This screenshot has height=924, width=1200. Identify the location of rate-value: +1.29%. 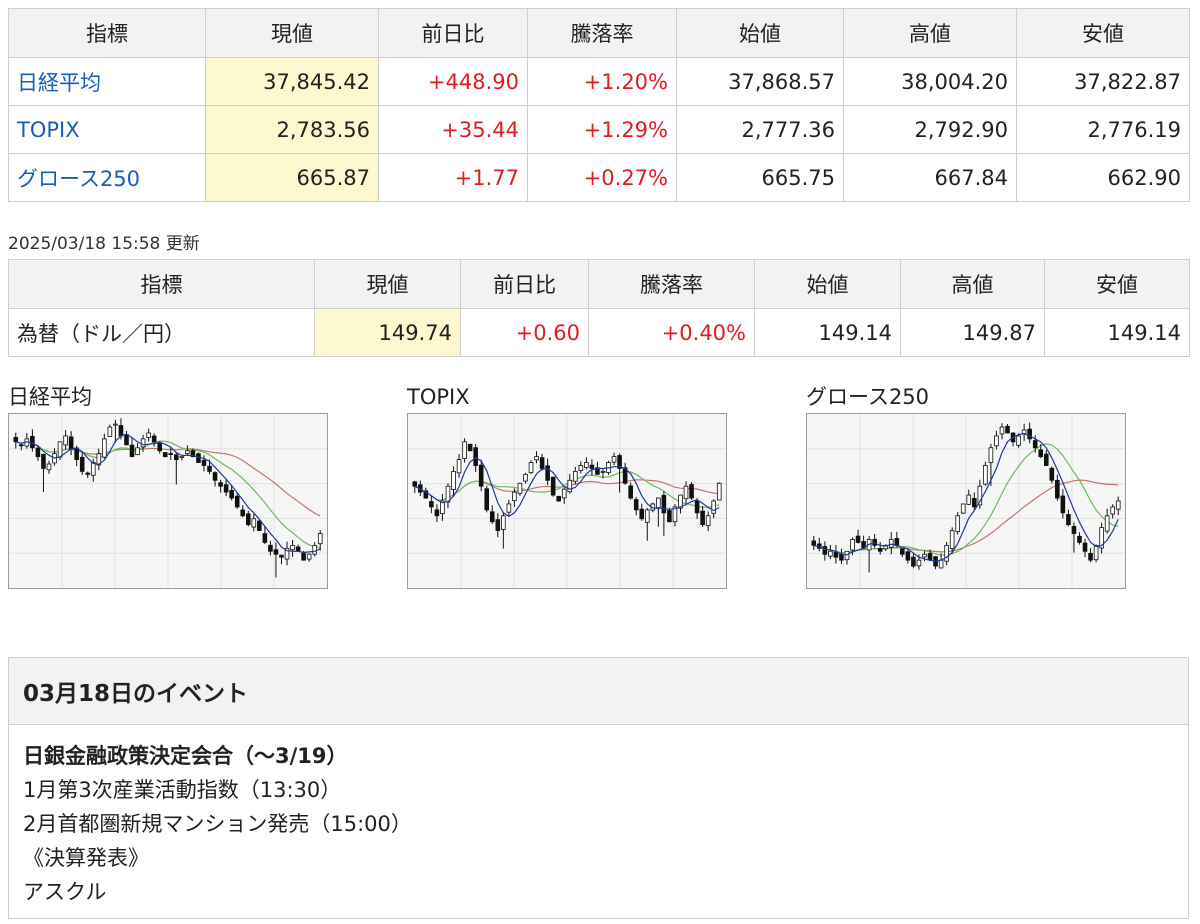
(602, 129).